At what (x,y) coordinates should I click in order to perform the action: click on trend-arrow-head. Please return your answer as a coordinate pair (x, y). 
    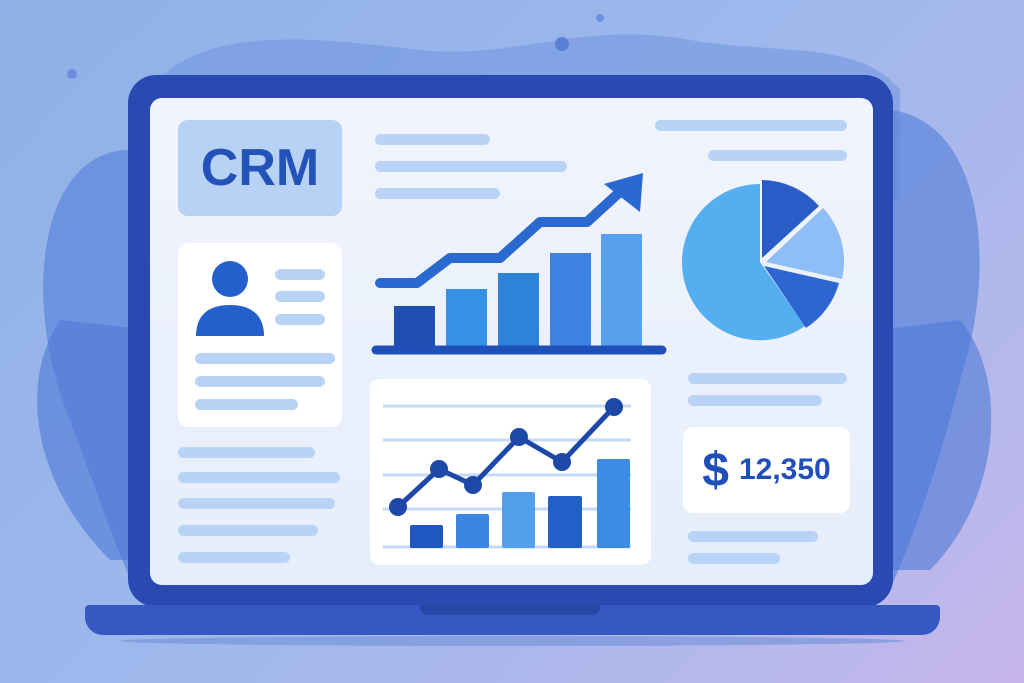
    Looking at the image, I should click on (623, 192).